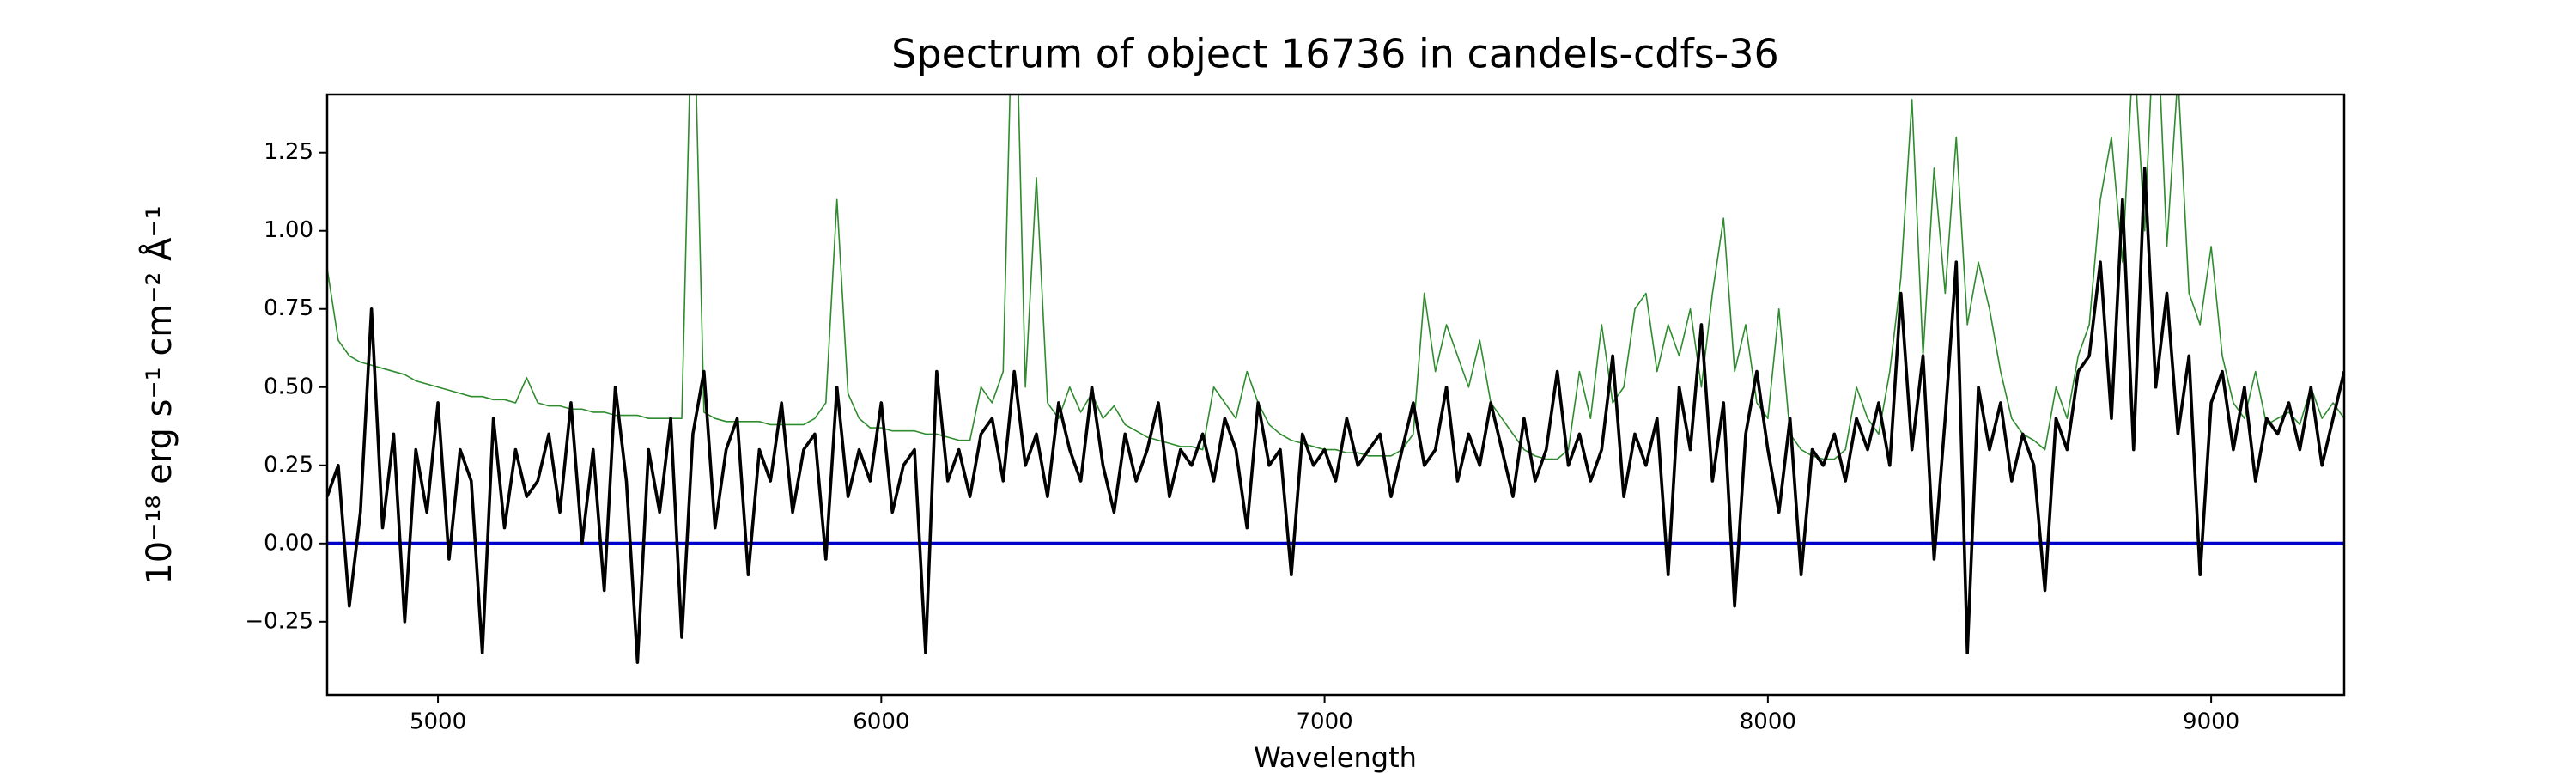 The width and height of the screenshot is (2576, 773). Describe the element at coordinates (289, 152) in the screenshot. I see `y-tick-label: 1.25` at that location.